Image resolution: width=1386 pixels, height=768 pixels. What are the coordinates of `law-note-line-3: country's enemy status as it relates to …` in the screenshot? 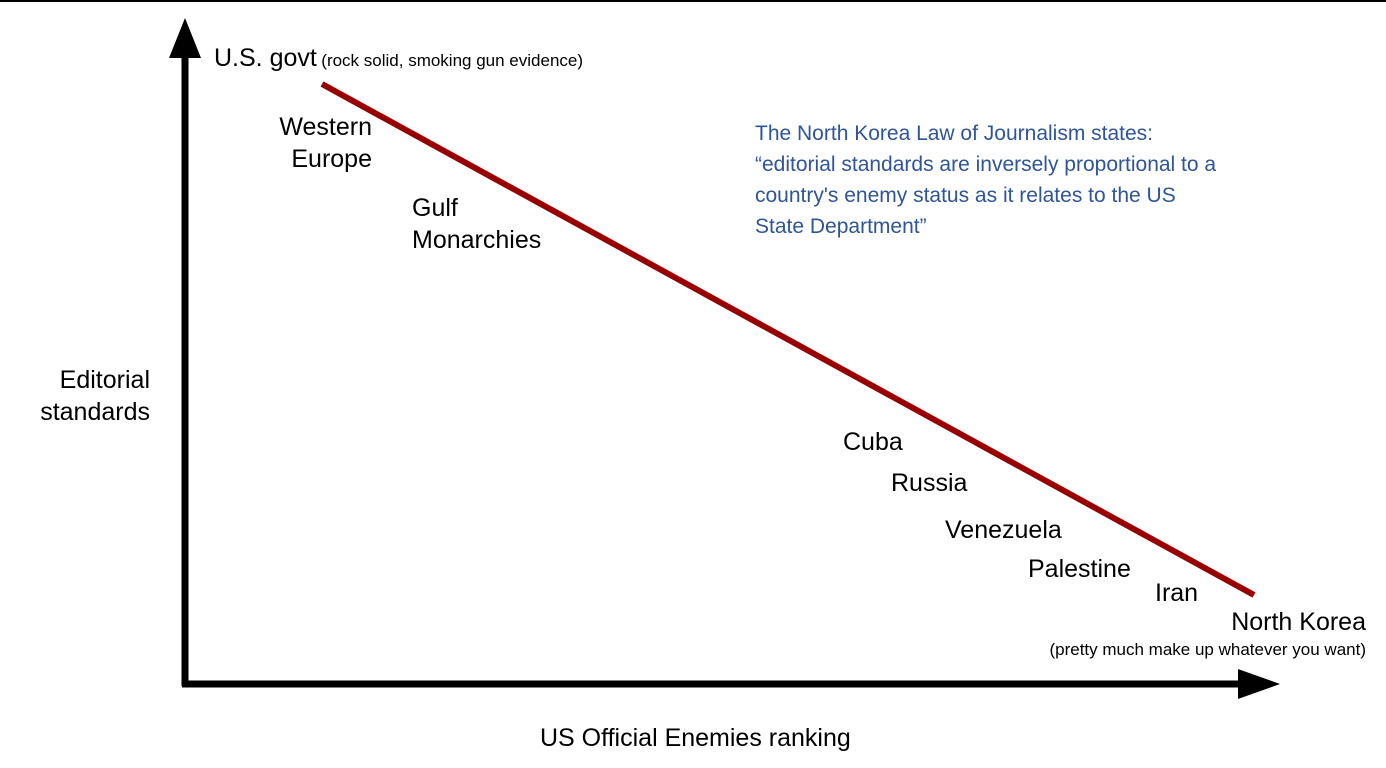 It's located at (965, 195).